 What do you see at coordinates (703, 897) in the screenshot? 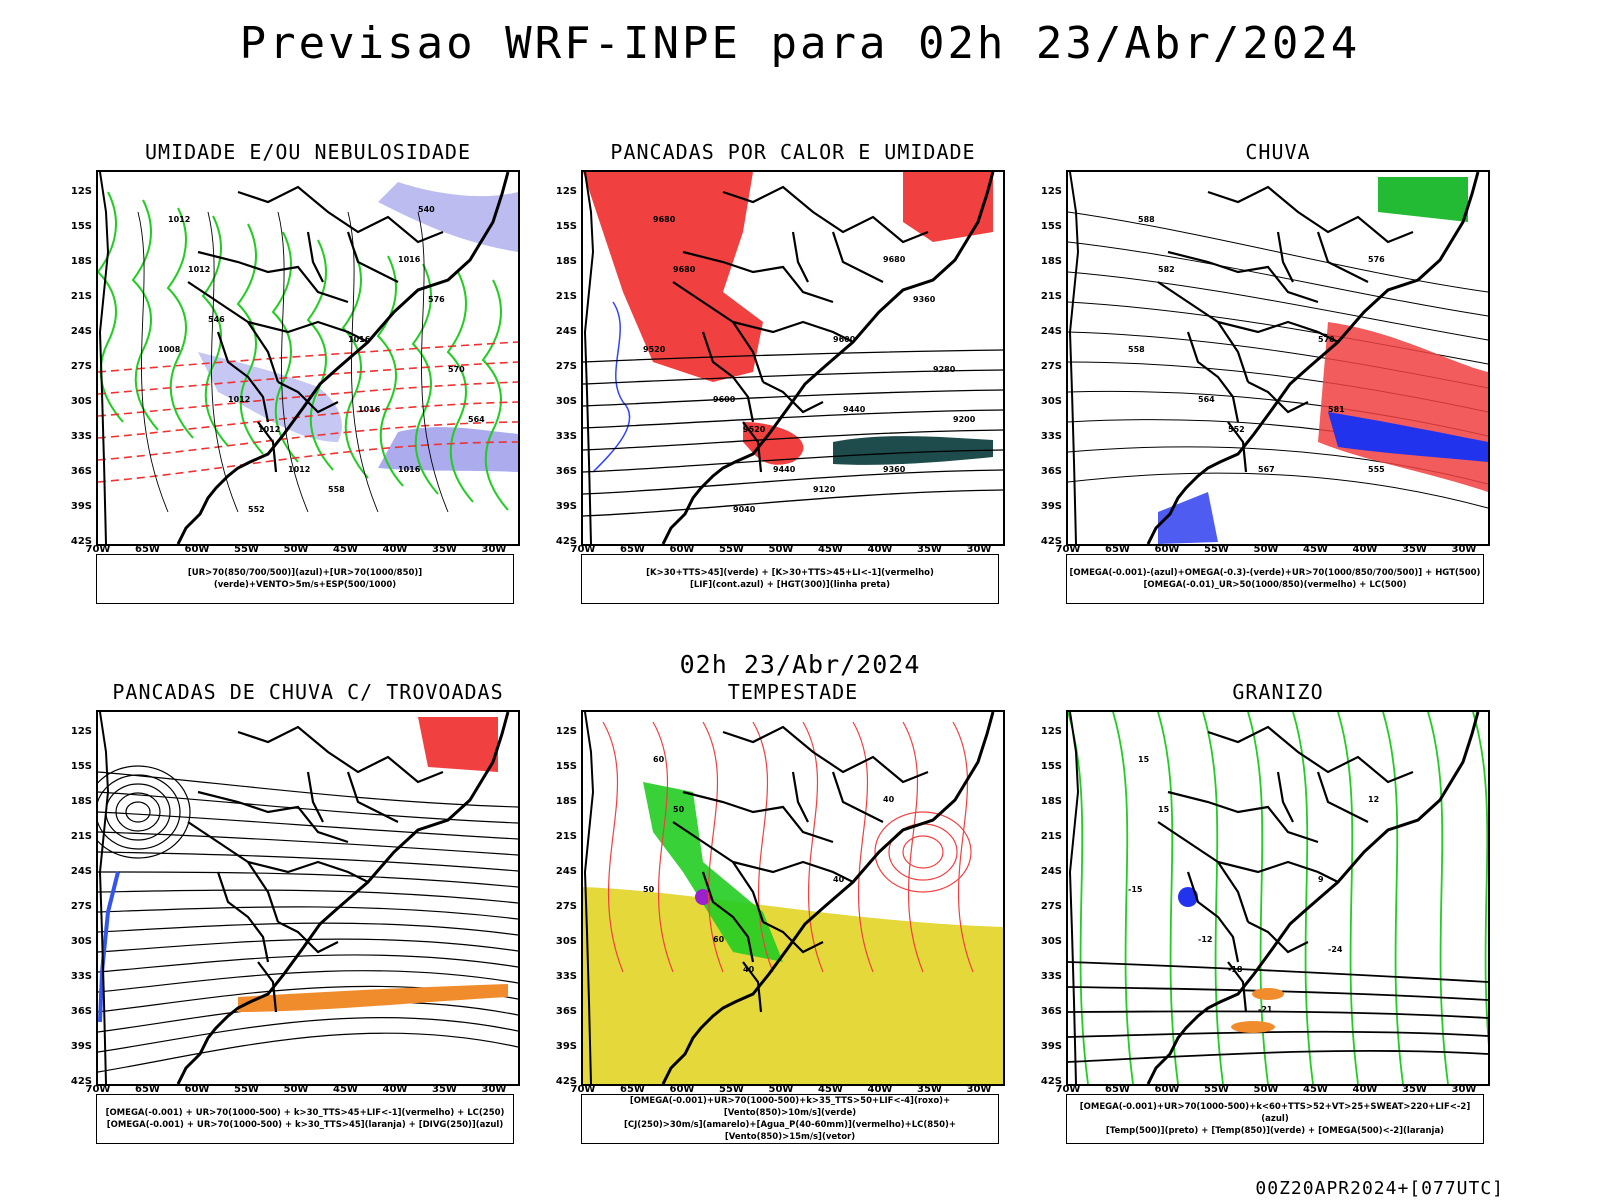
I see `severe-storm-area` at bounding box center [703, 897].